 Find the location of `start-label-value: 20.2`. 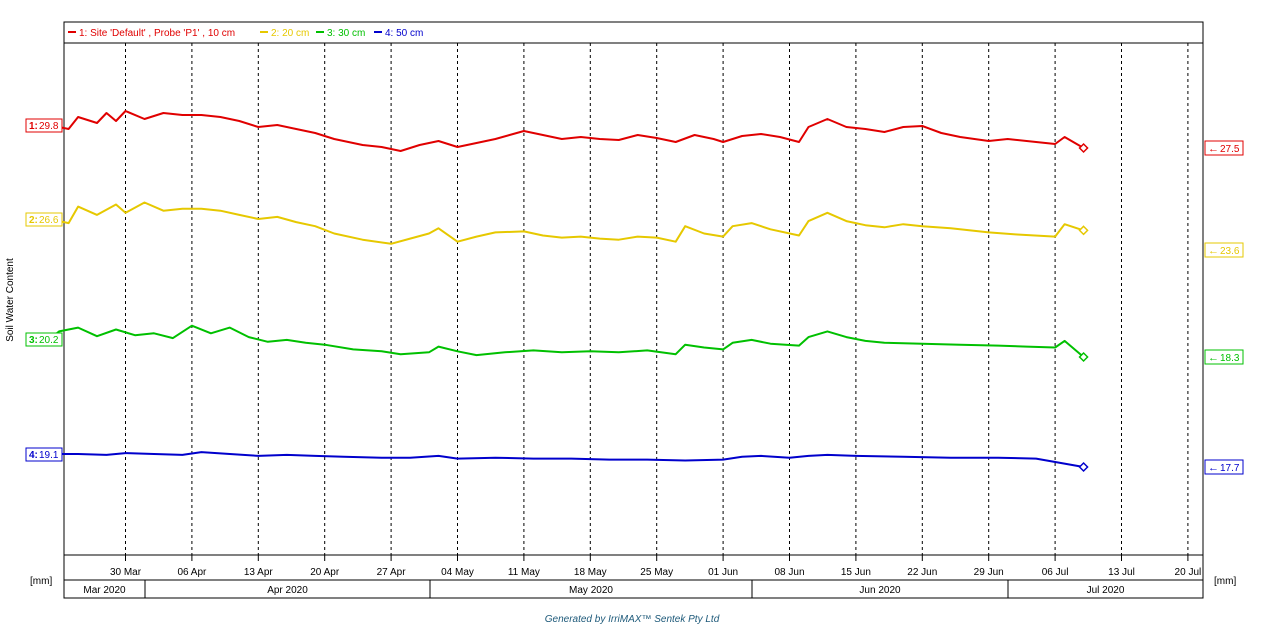

start-label-value: 20.2 is located at coordinates (49, 340).